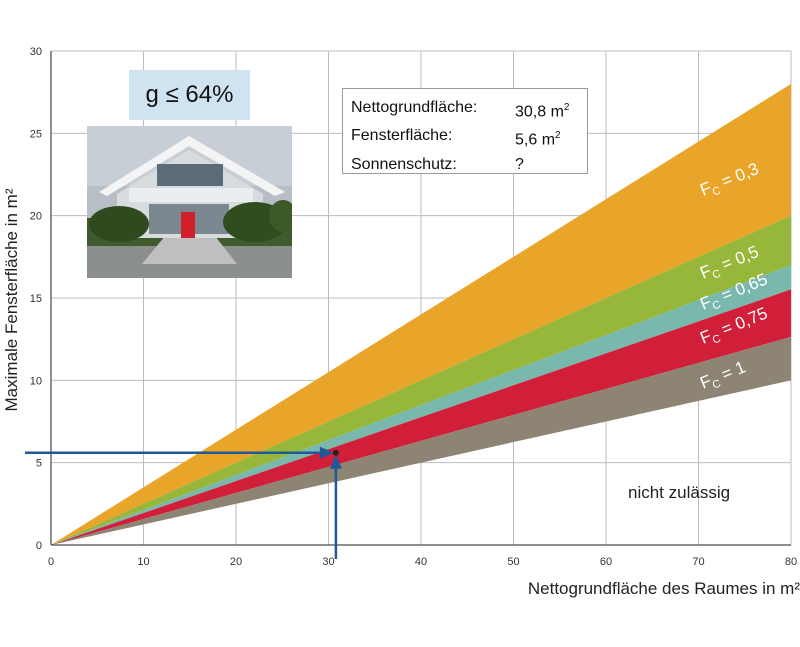 The image size is (800, 647). Describe the element at coordinates (538, 139) in the screenshot. I see `info-value: 5,6 m2` at that location.